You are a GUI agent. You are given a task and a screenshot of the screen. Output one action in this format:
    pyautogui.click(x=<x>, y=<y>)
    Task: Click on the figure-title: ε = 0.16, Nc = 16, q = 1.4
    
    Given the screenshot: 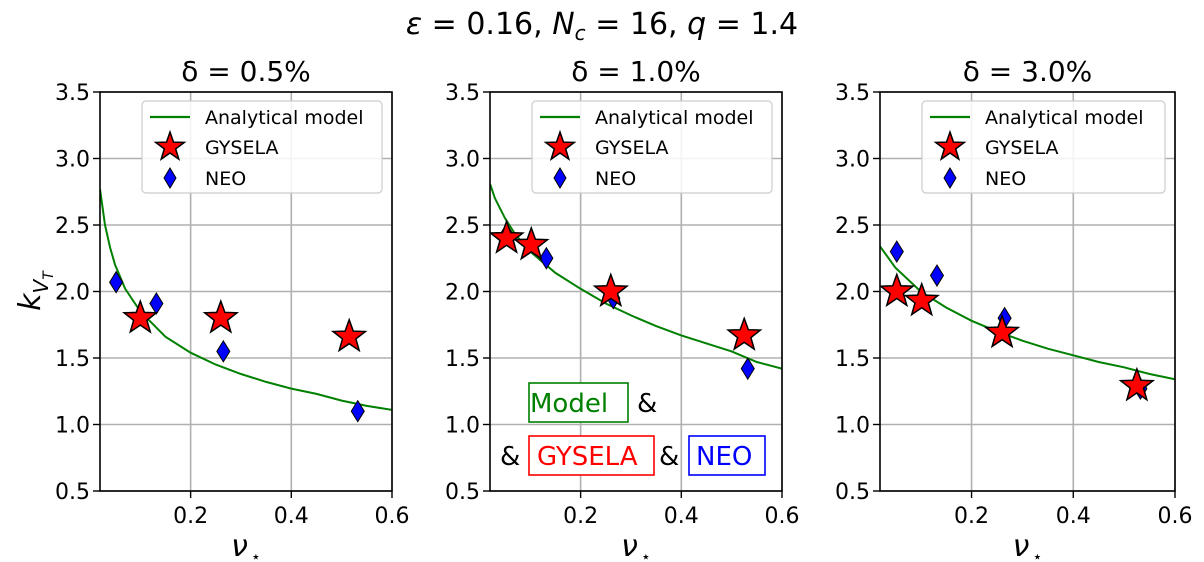 What is the action you would take?
    pyautogui.click(x=602, y=26)
    